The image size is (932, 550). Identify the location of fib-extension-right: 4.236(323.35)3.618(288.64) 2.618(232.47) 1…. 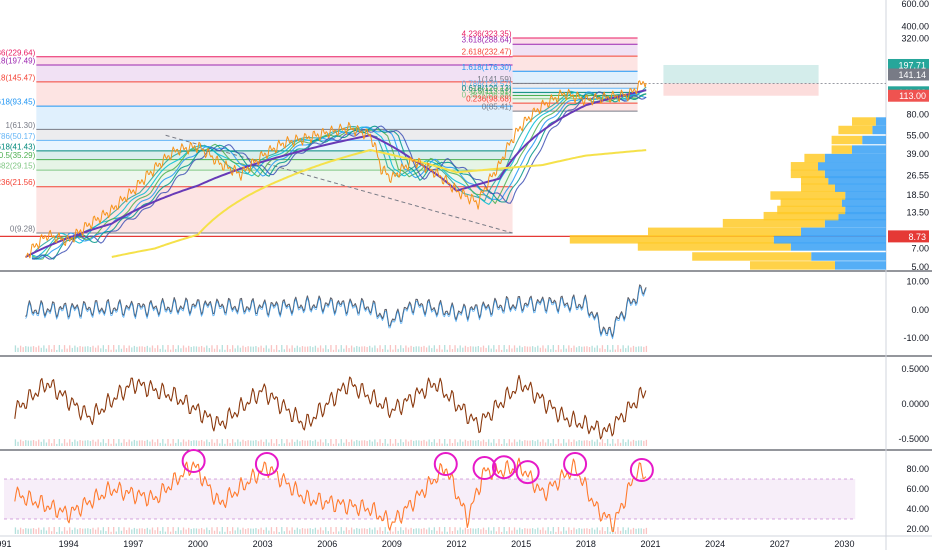
(550, 70).